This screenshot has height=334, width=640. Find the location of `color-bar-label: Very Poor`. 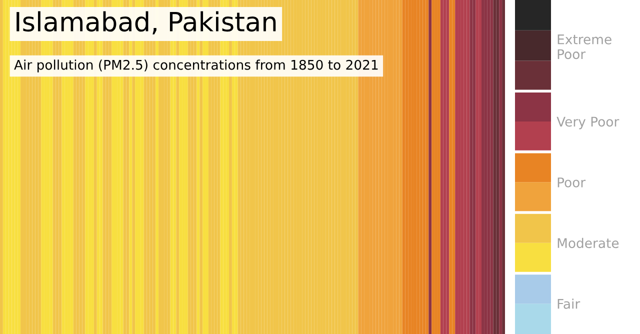

color-bar-label: Very Poor is located at coordinates (588, 123).